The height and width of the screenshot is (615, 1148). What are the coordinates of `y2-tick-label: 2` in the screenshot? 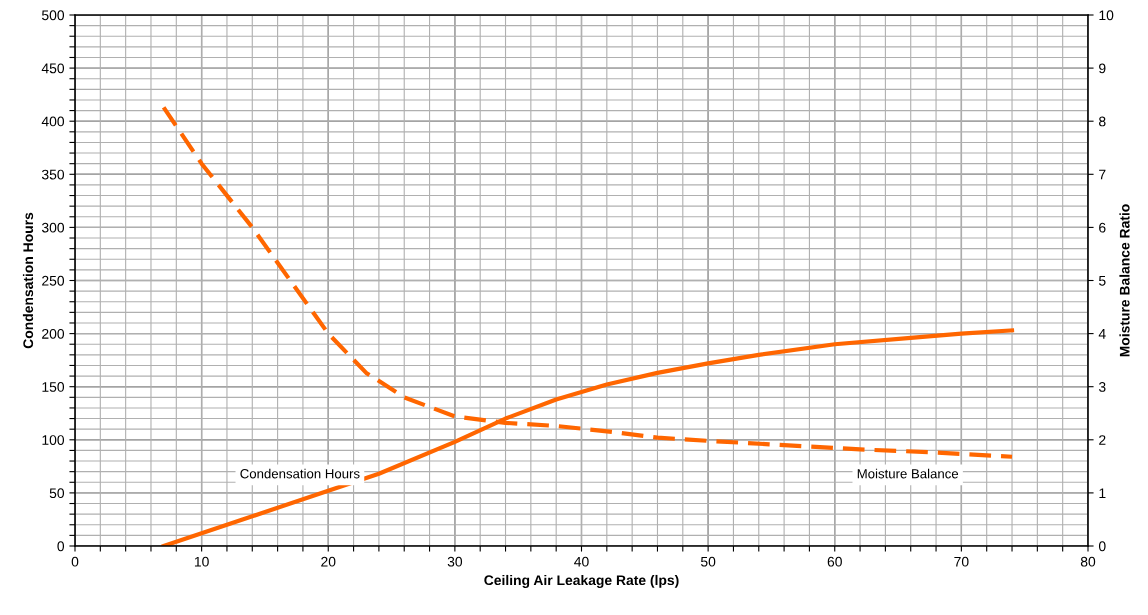 It's located at (1102, 440).